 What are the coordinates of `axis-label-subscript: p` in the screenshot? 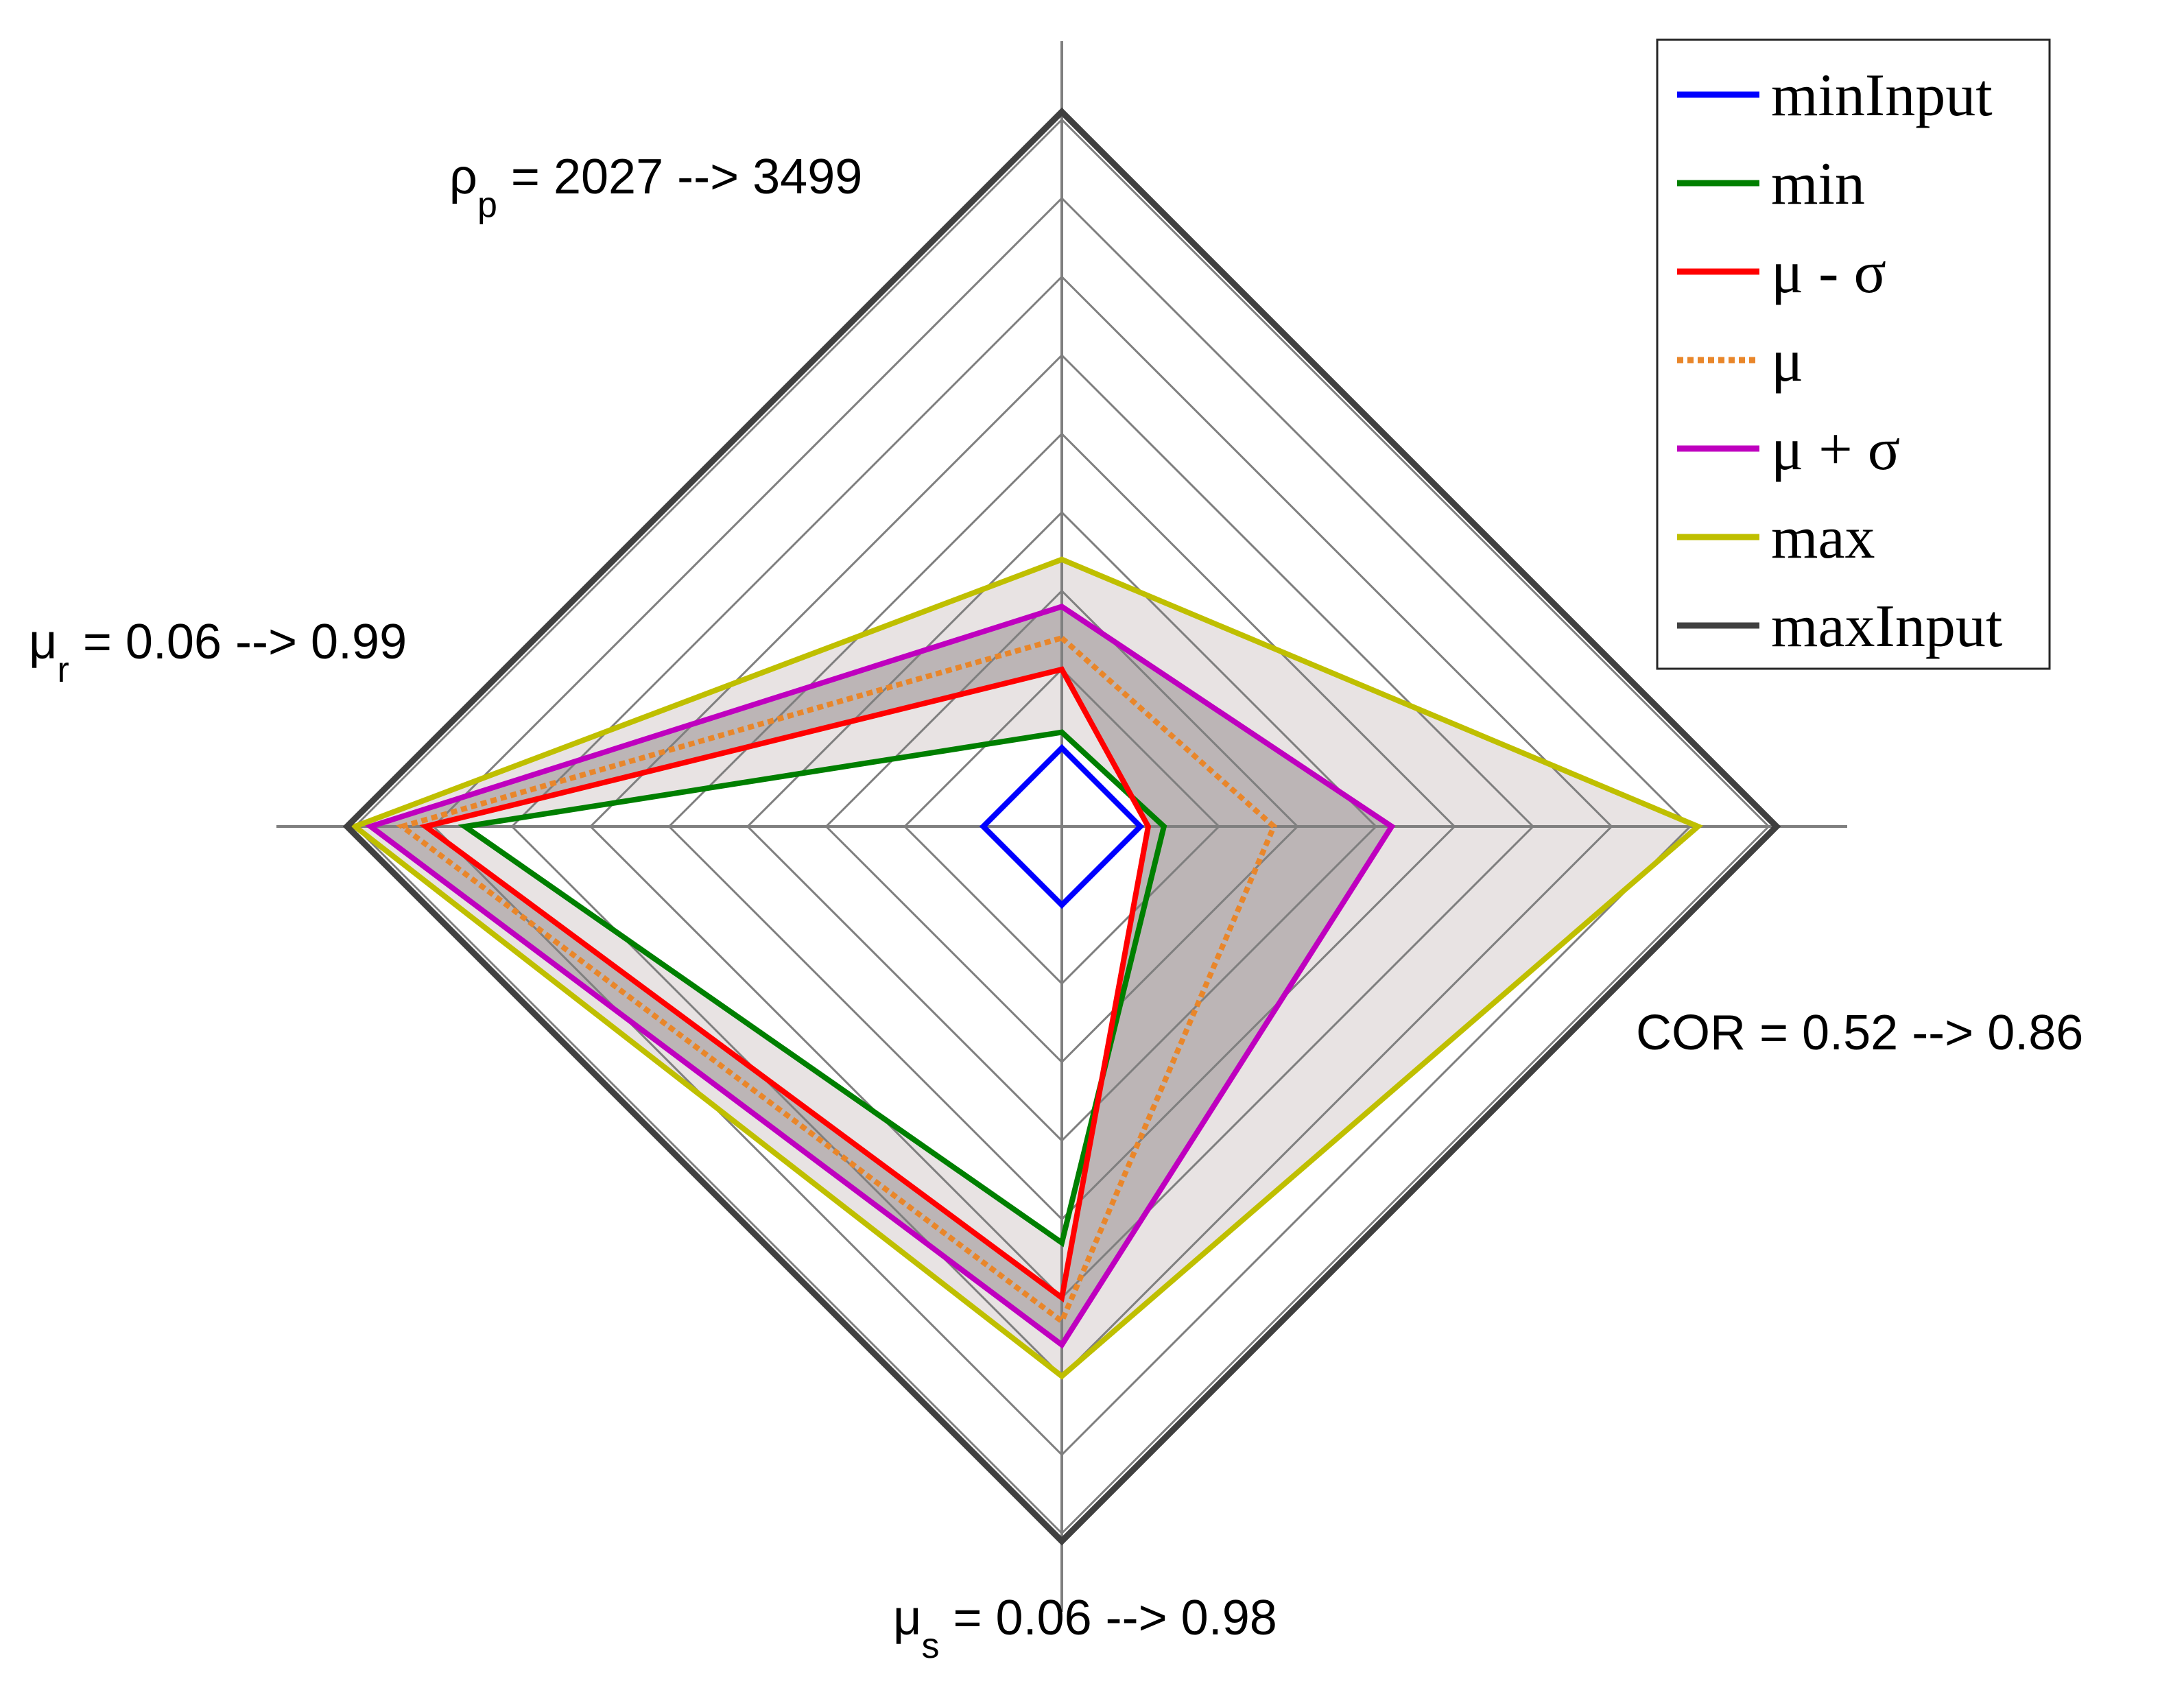 It's located at (487, 205).